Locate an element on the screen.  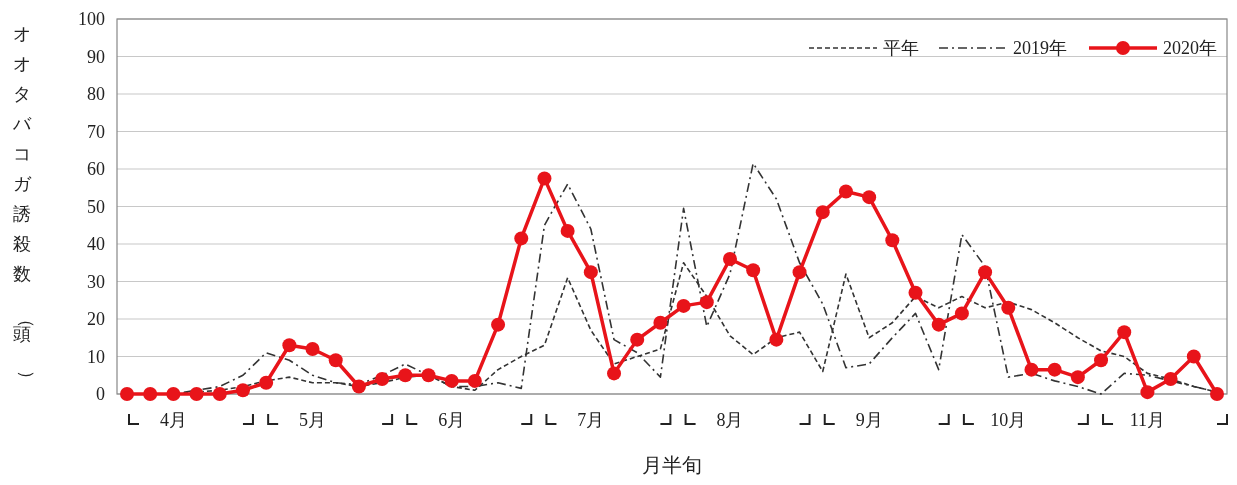
x-tick-label: 5月 is located at coordinates (313, 420).